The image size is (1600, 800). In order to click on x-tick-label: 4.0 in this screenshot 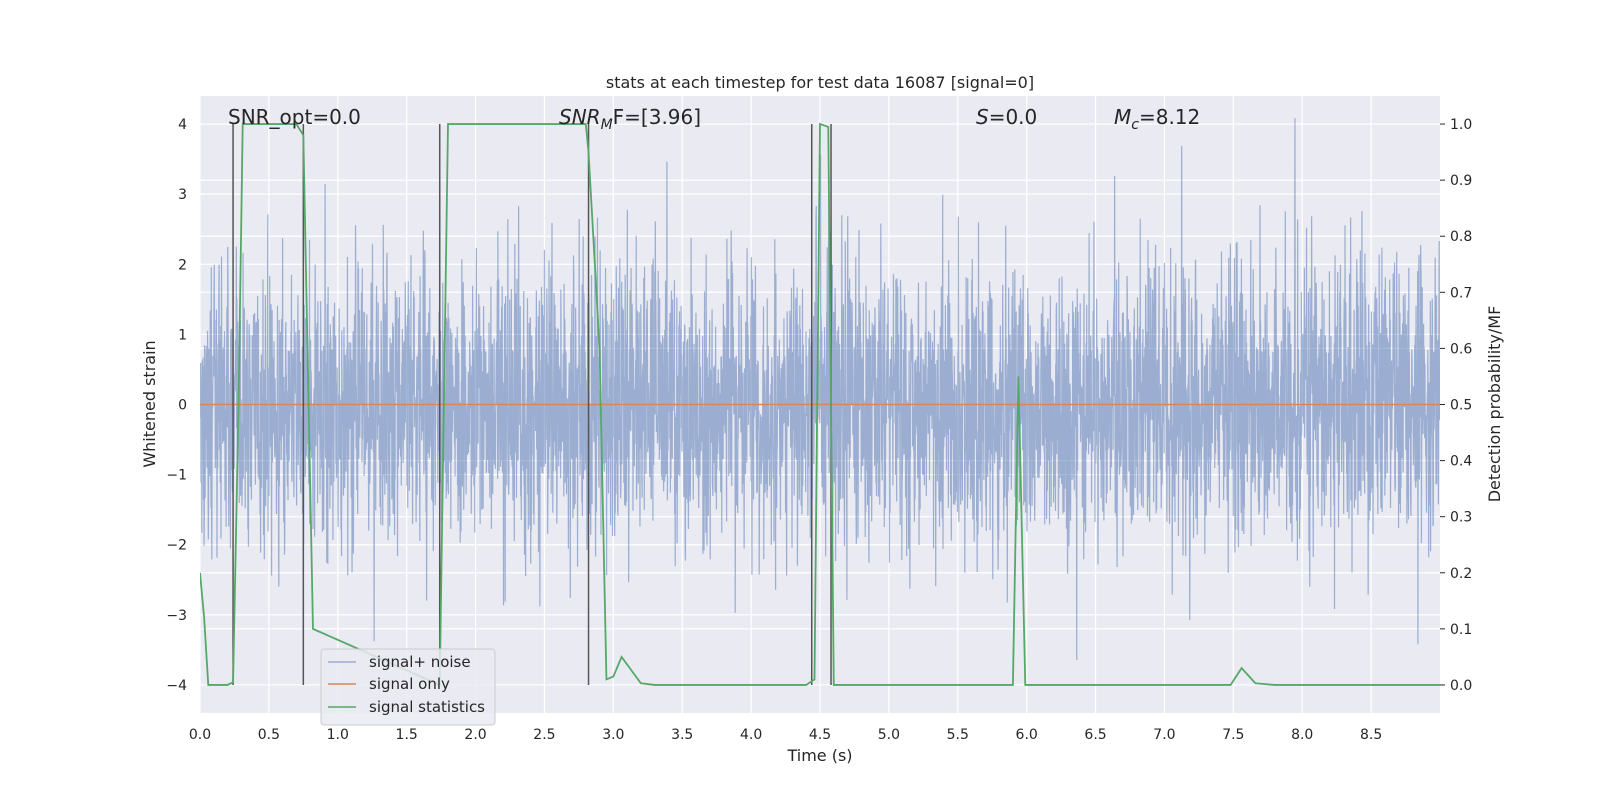, I will do `click(751, 735)`.